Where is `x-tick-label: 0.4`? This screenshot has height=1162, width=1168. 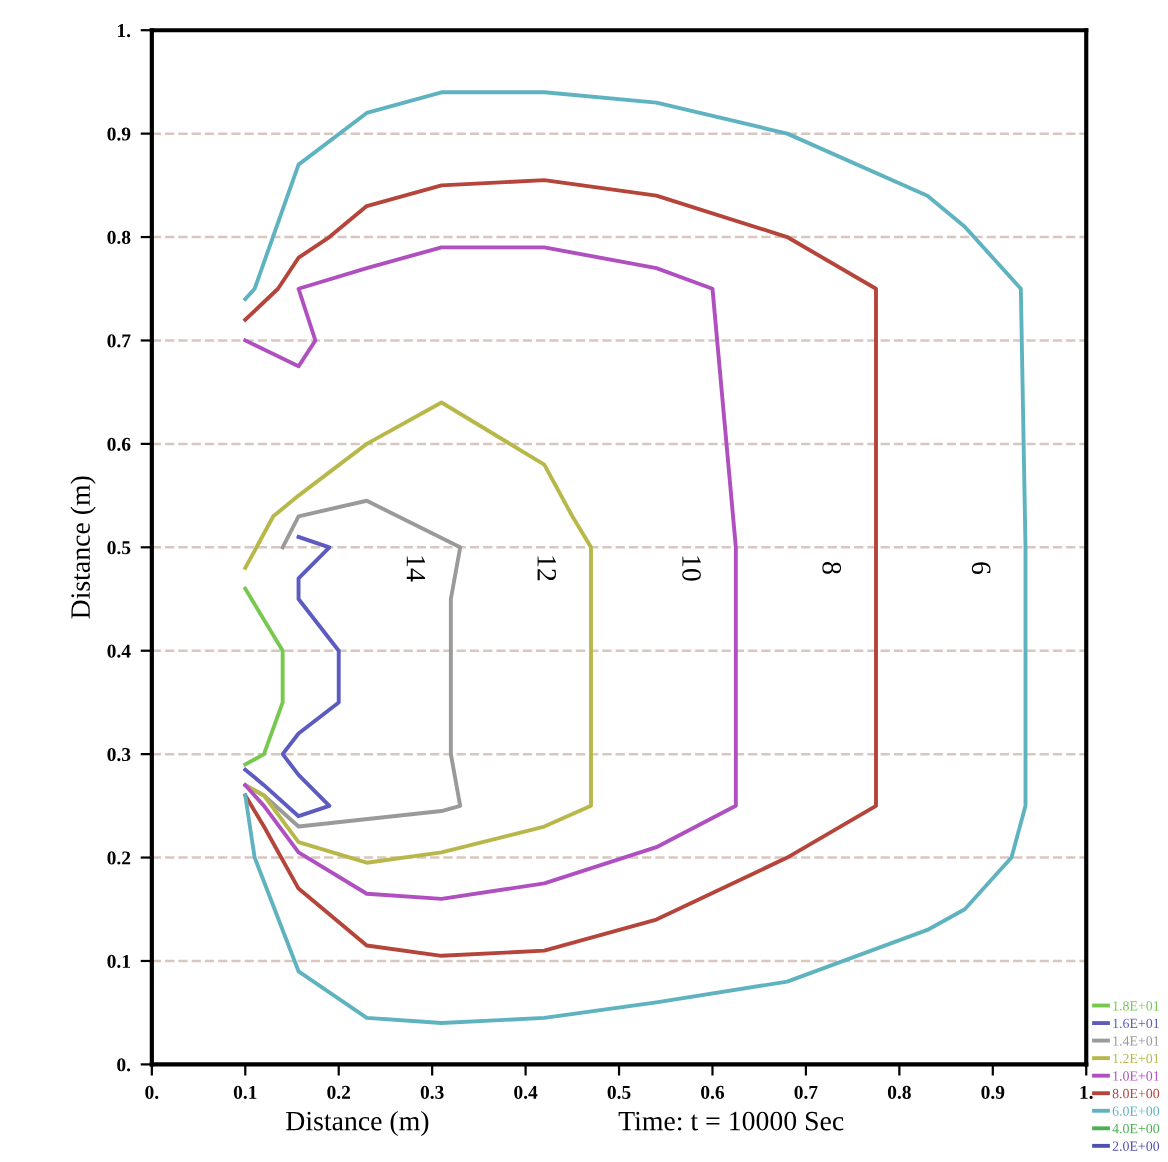 x-tick-label: 0.4 is located at coordinates (526, 1092).